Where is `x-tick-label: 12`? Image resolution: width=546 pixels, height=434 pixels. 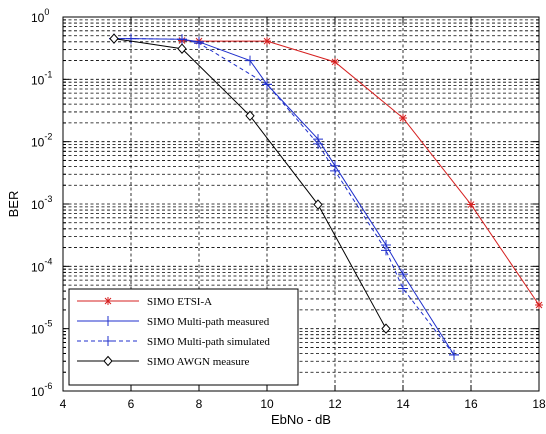 x-tick-label: 12 is located at coordinates (335, 404).